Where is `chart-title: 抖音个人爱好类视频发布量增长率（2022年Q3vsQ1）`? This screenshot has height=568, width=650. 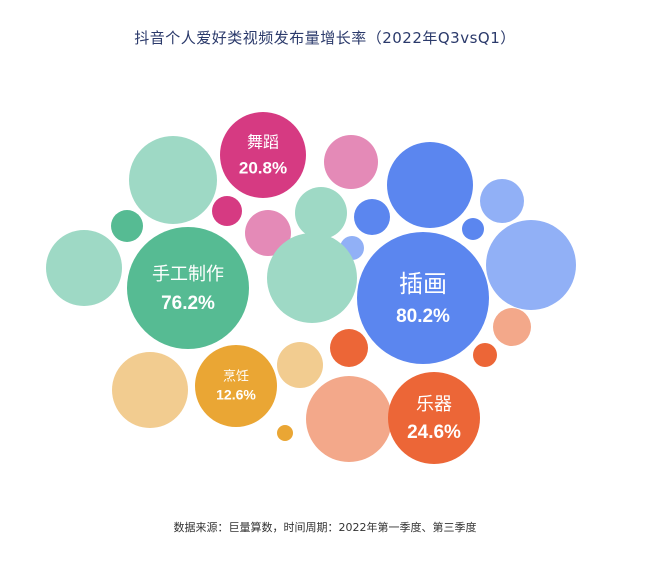
chart-title: 抖音个人爱好类视频发布量增长率（2022年Q3vsQ1） is located at coordinates (325, 38).